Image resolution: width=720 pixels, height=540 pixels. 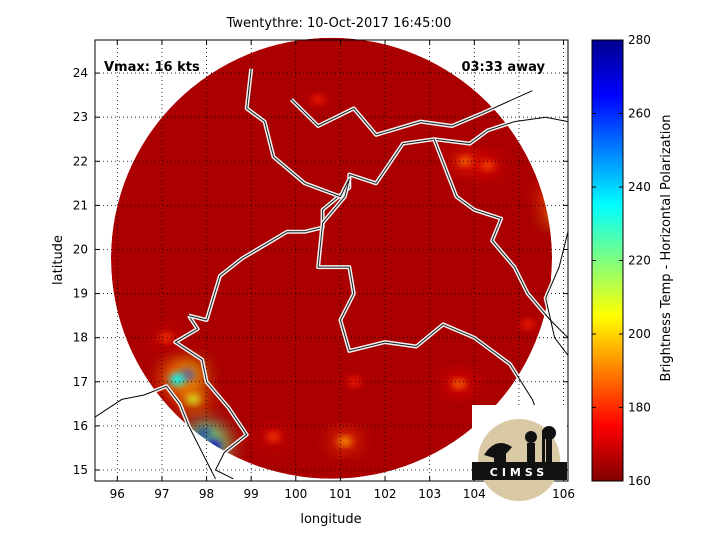 What do you see at coordinates (639, 334) in the screenshot?
I see `colorbar-tick-label: 200` at bounding box center [639, 334].